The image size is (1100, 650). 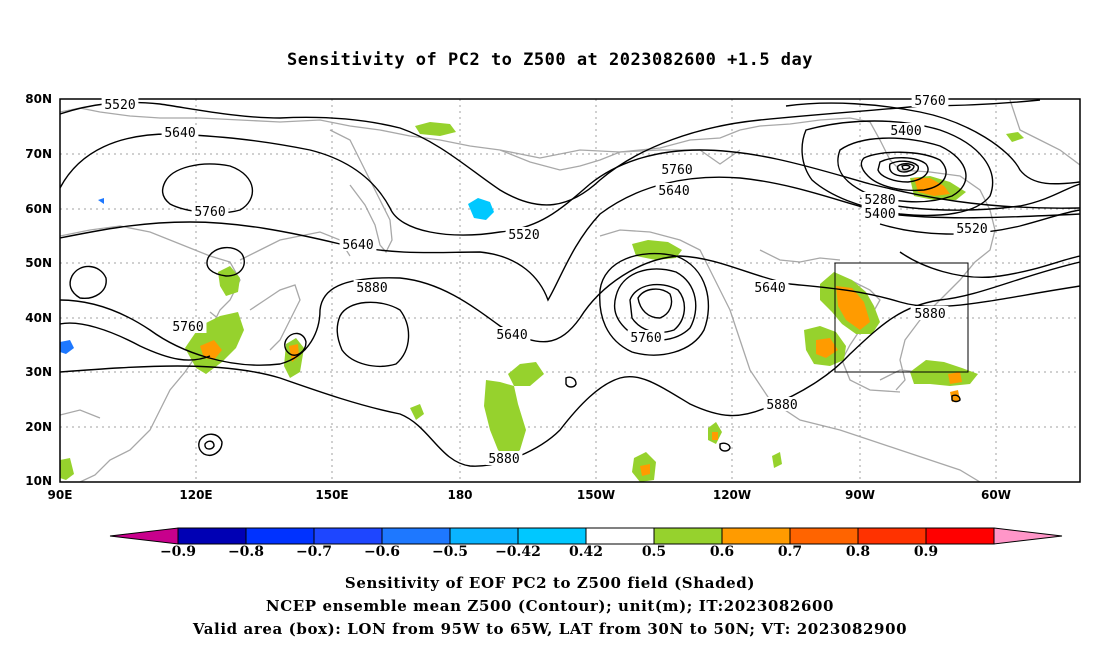 What do you see at coordinates (858, 552) in the screenshot?
I see `colorbar-label: 0.8` at bounding box center [858, 552].